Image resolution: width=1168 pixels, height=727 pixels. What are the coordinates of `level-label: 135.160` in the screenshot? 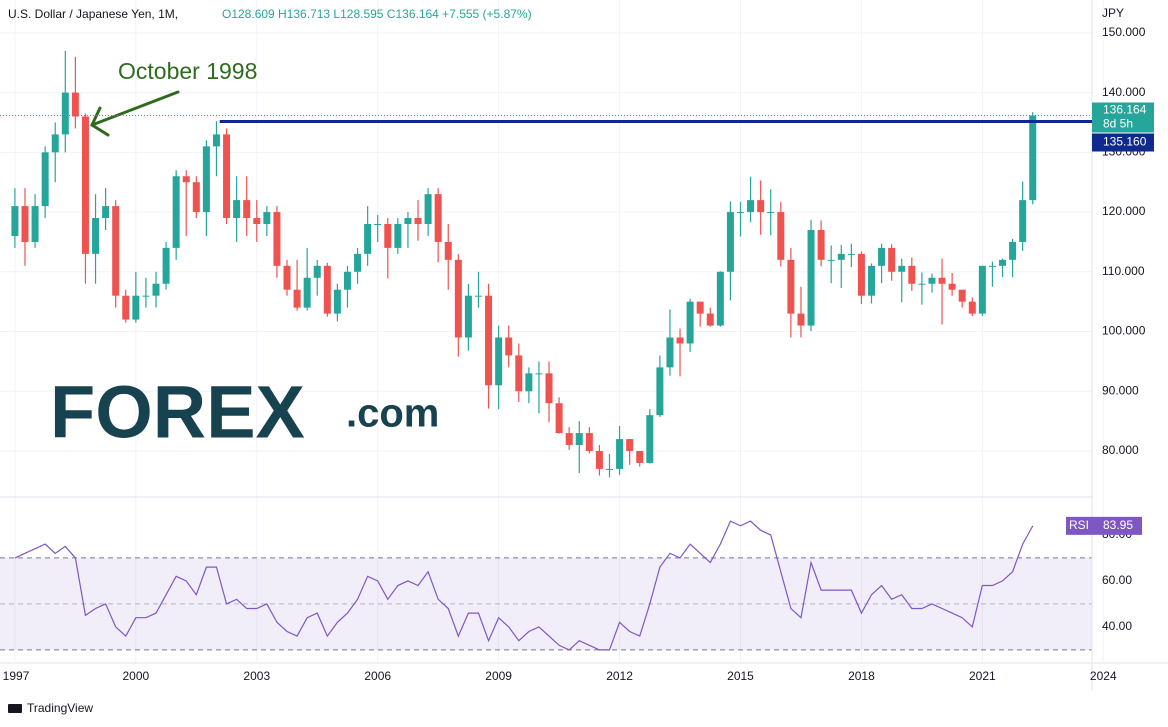 It's located at (1125, 142).